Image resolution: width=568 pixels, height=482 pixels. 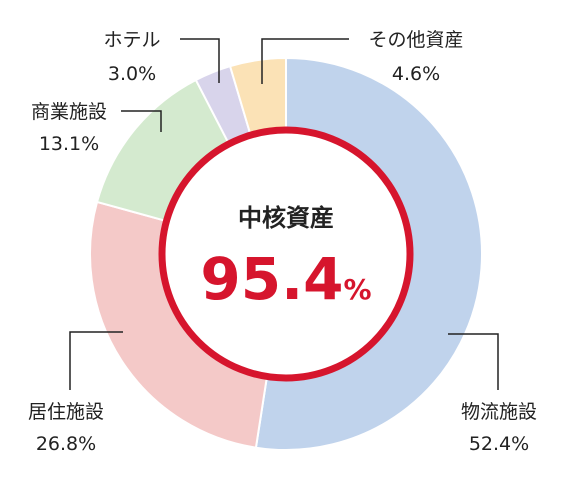 I want to click on center-value: 95.4%, so click(x=285, y=279).